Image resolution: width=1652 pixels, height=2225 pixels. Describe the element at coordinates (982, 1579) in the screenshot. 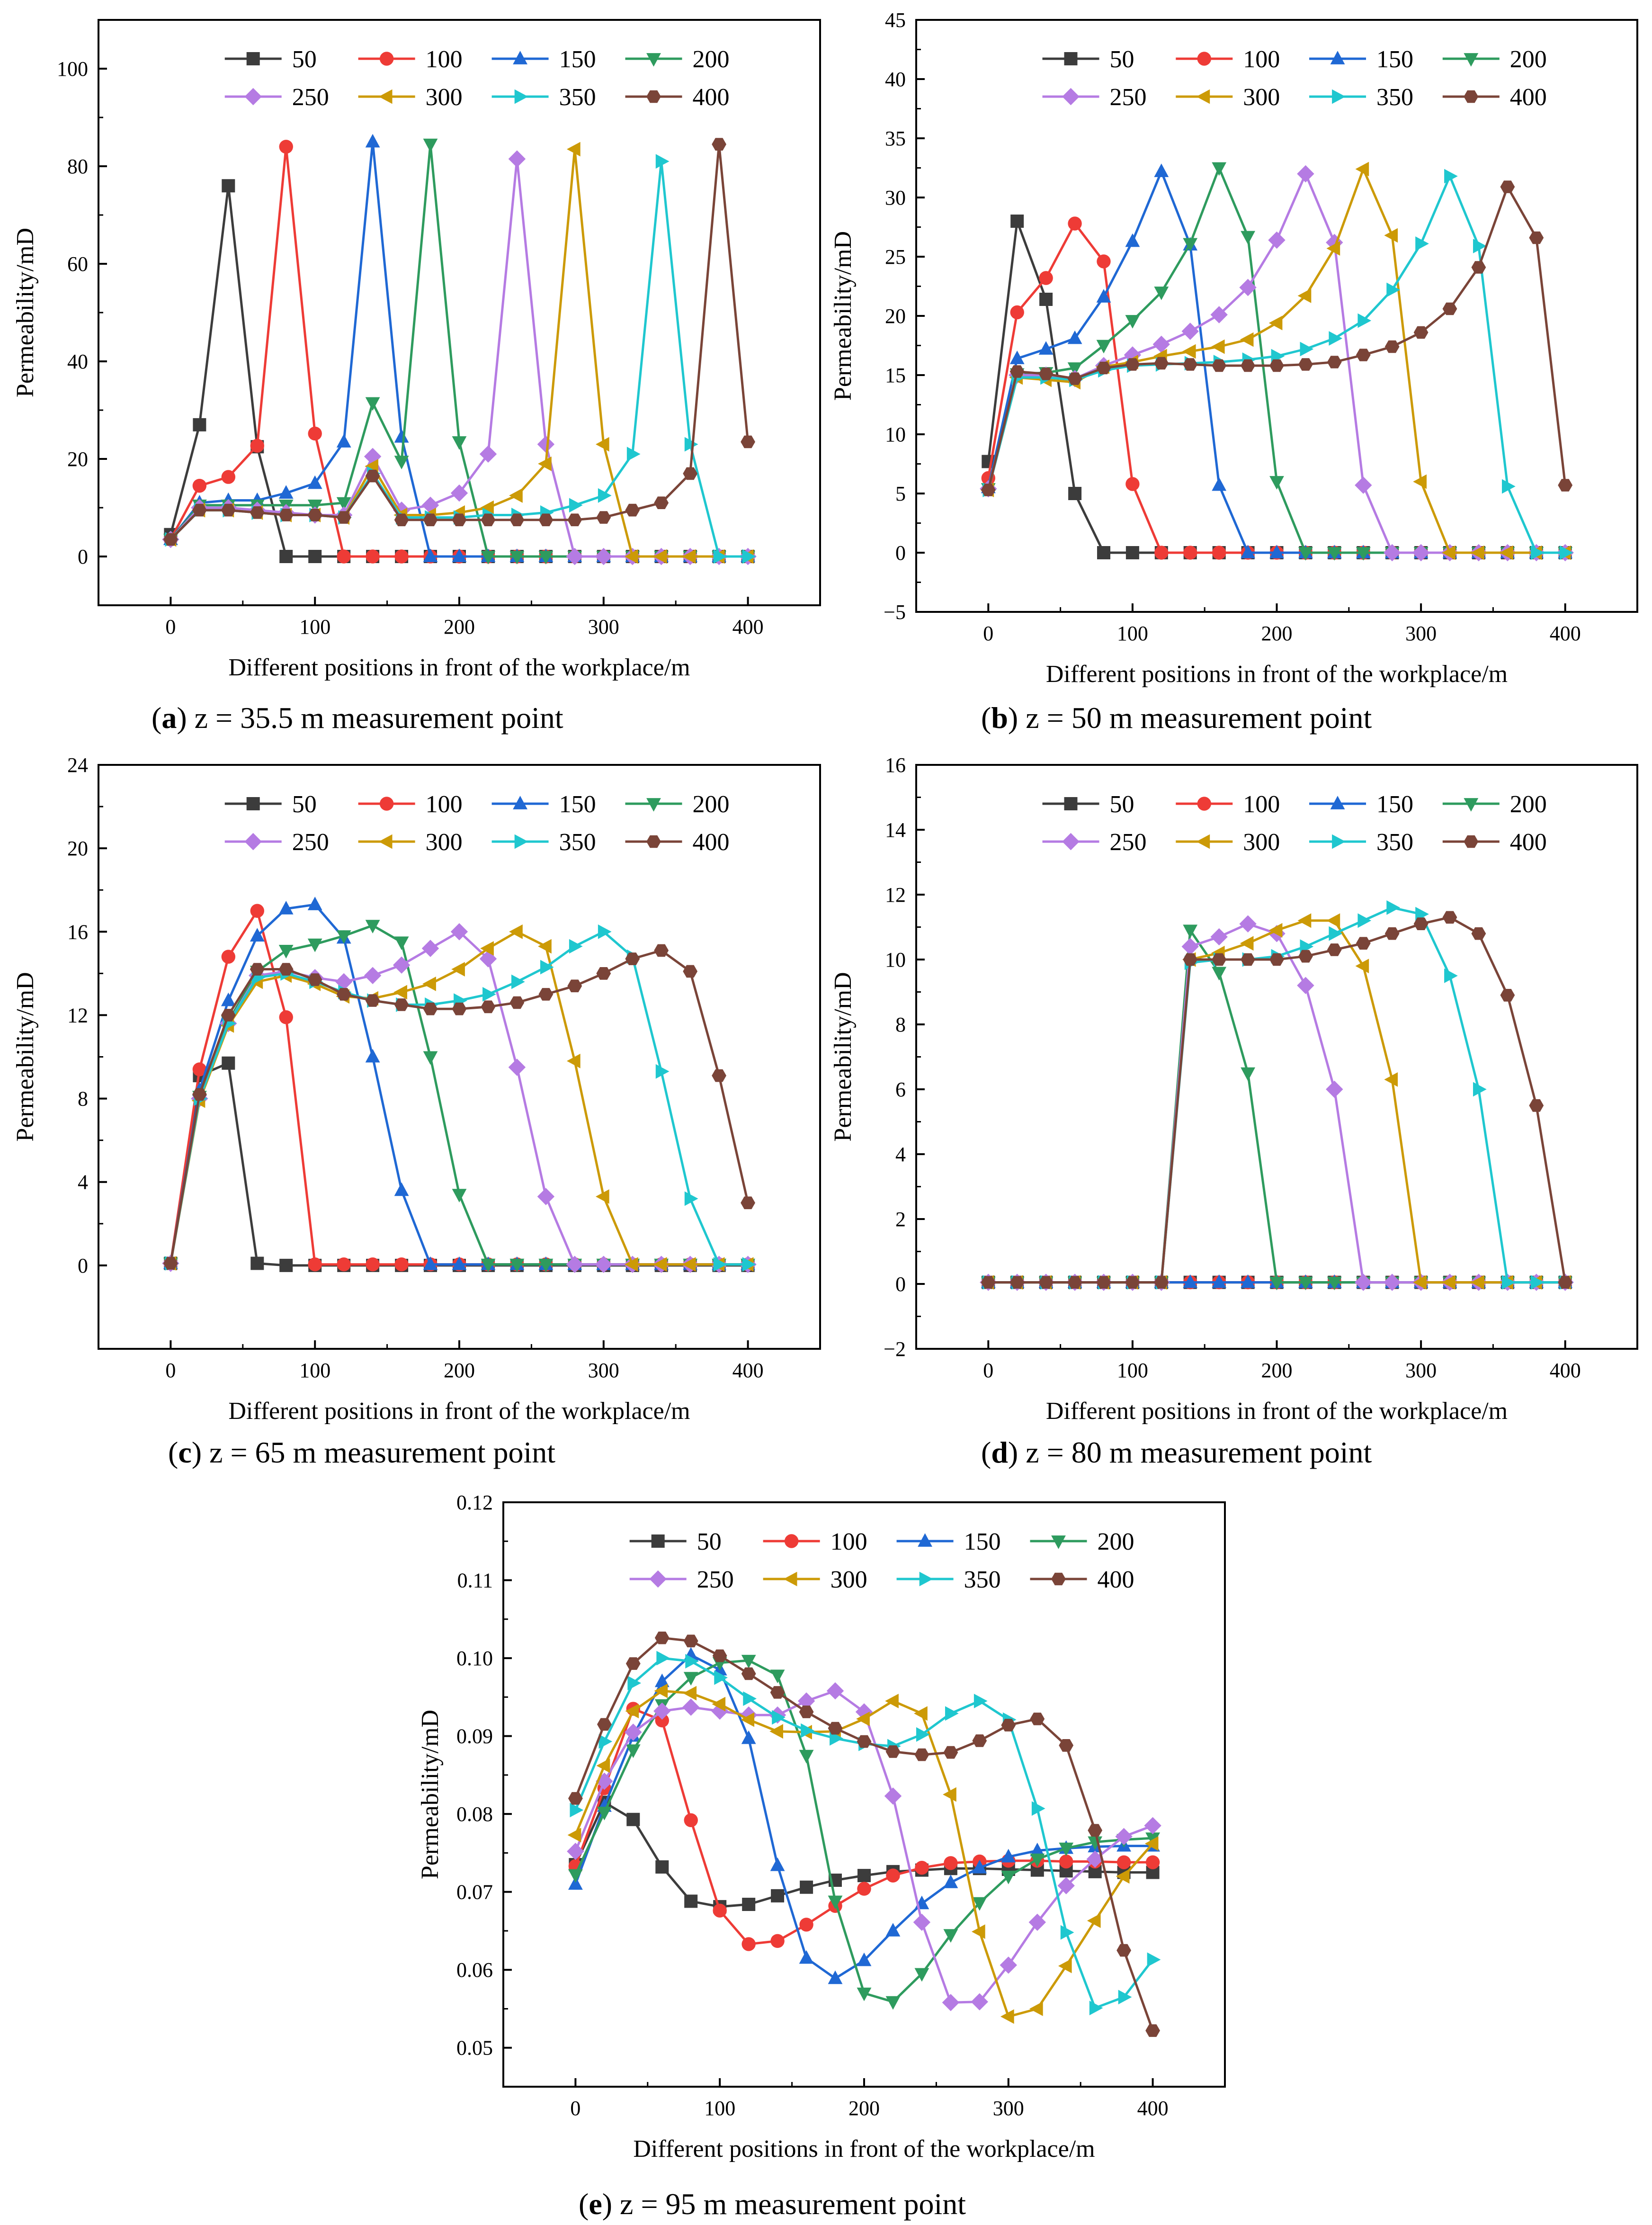

I see `legend-label: 350` at that location.